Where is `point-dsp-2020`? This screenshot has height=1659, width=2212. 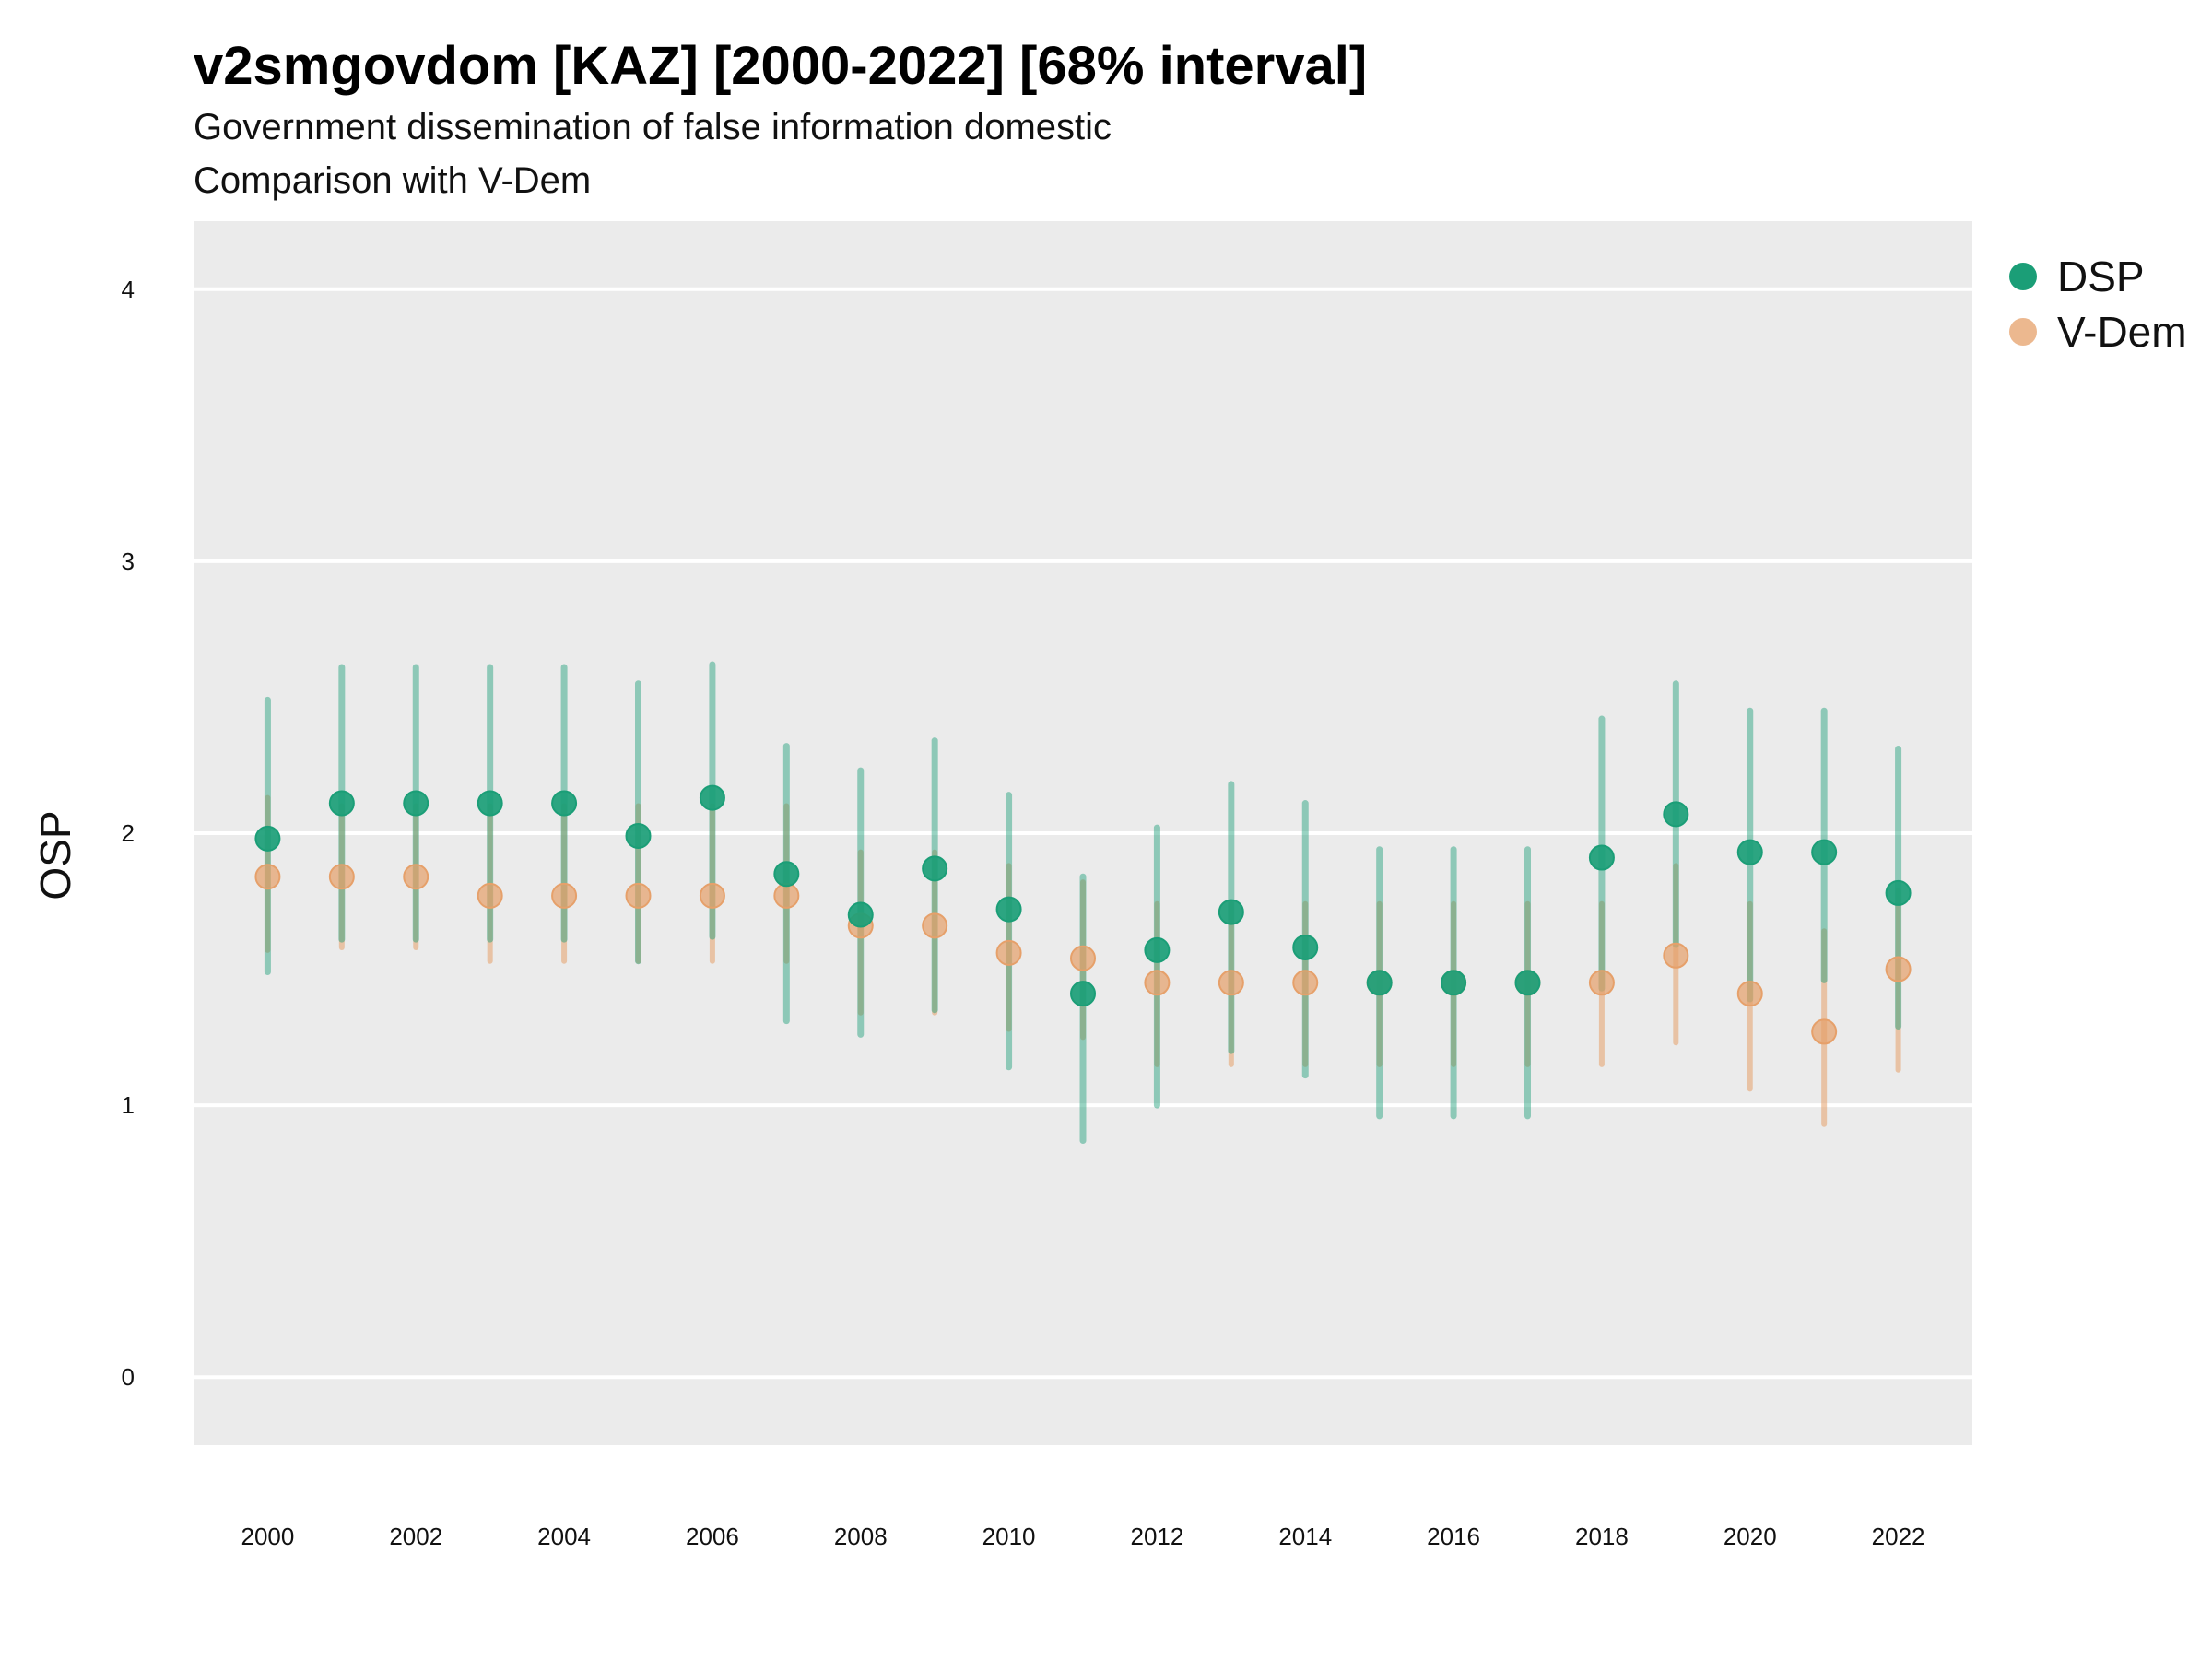
point-dsp-2020 is located at coordinates (1749, 852).